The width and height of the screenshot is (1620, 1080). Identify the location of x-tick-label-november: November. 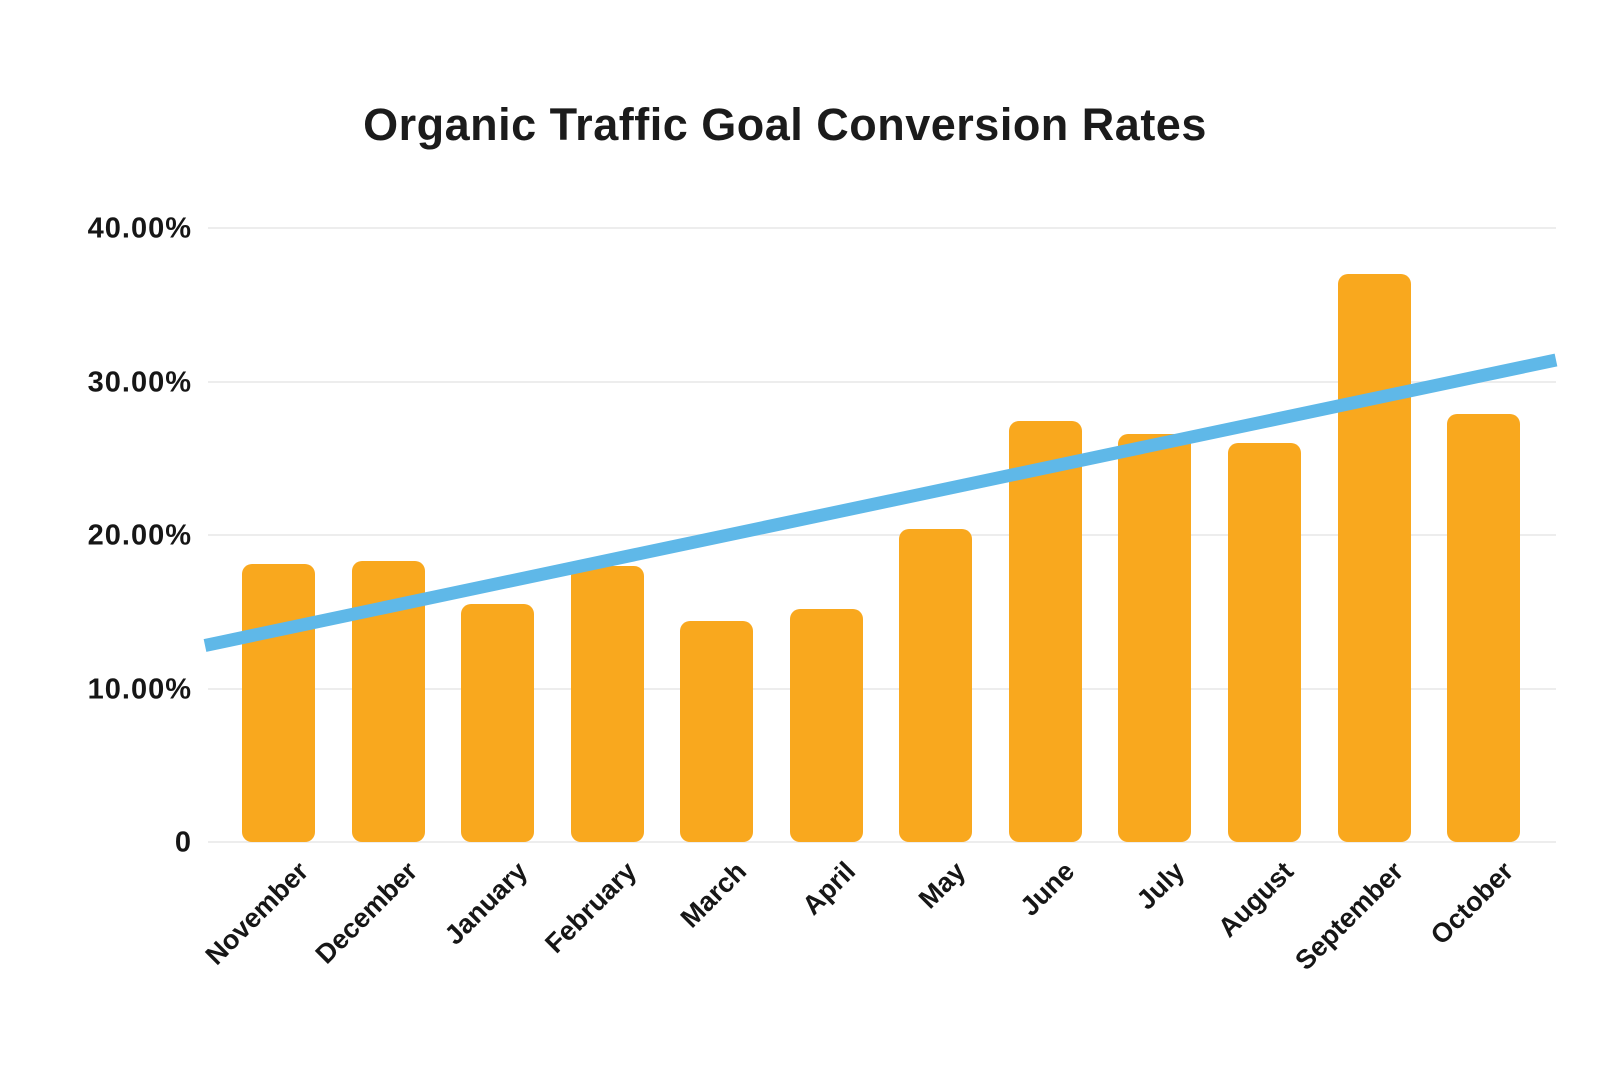
(256, 913).